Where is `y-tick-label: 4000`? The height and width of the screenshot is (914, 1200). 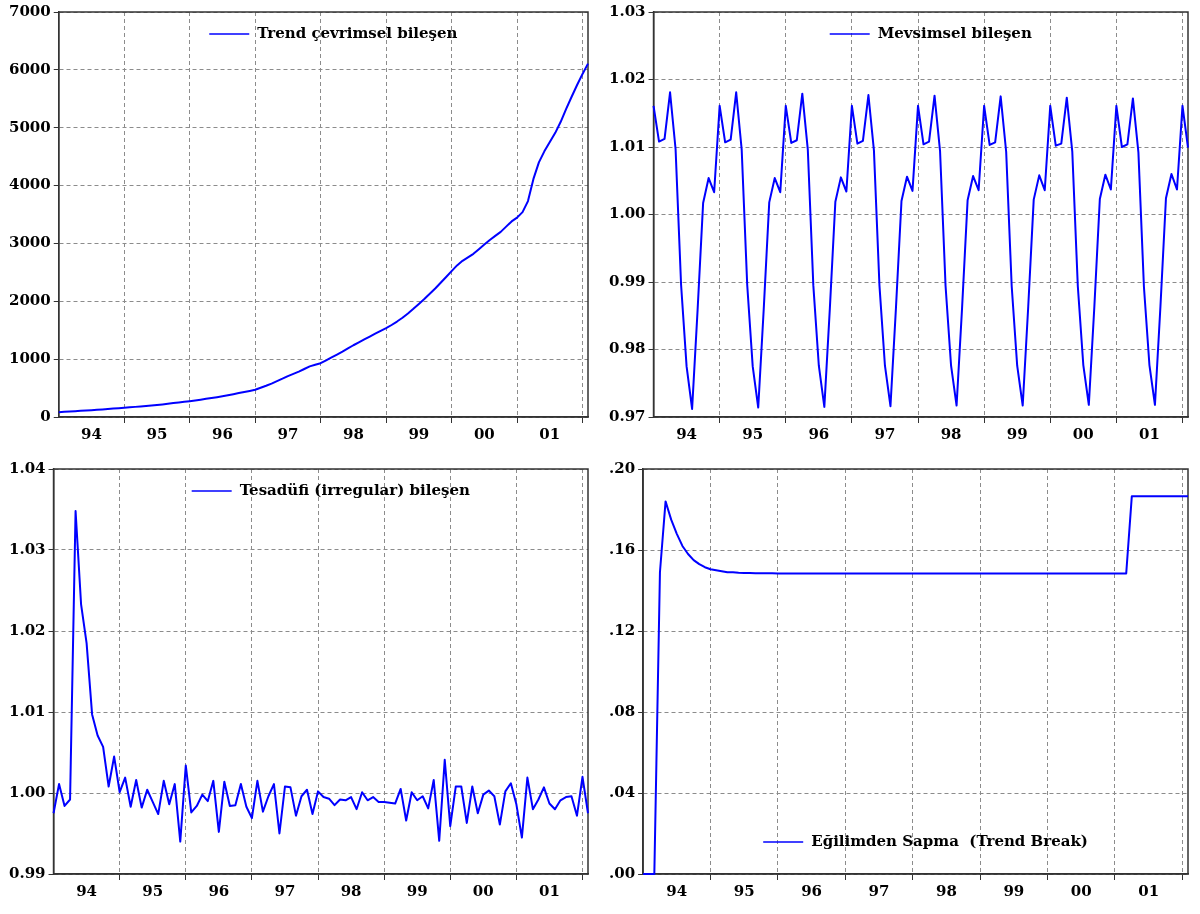
y-tick-label: 4000 is located at coordinates (30, 184).